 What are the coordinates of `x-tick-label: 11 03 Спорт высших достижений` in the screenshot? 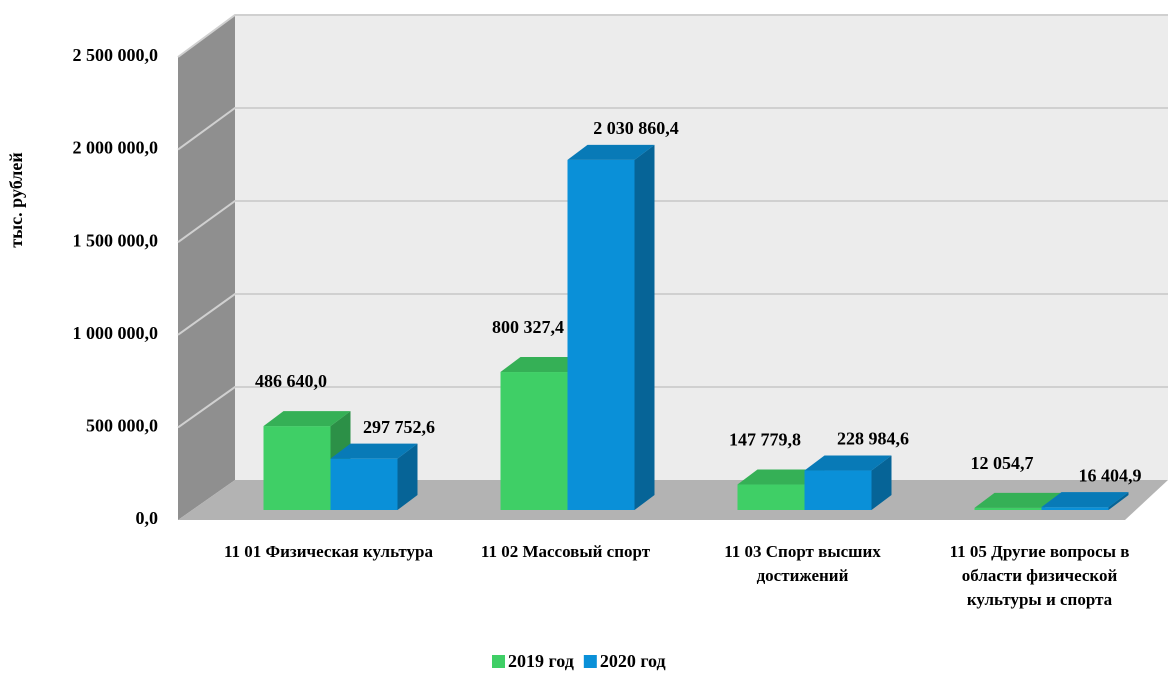 It's located at (802, 563).